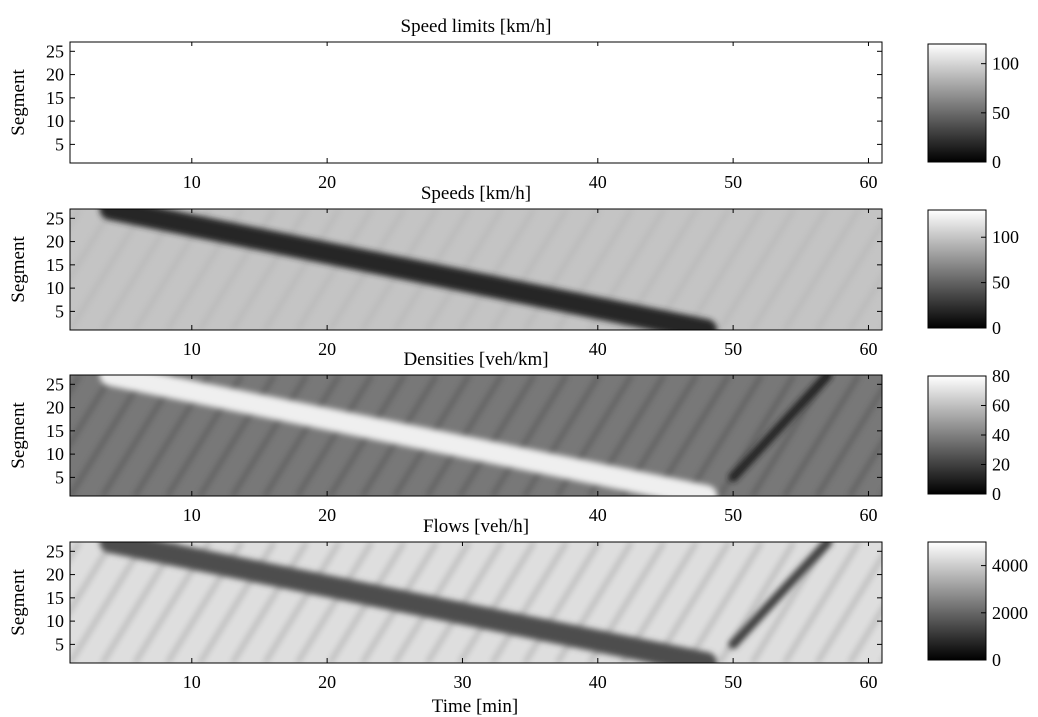  I want to click on heatmap-low-flow-band, so click(408, 602).